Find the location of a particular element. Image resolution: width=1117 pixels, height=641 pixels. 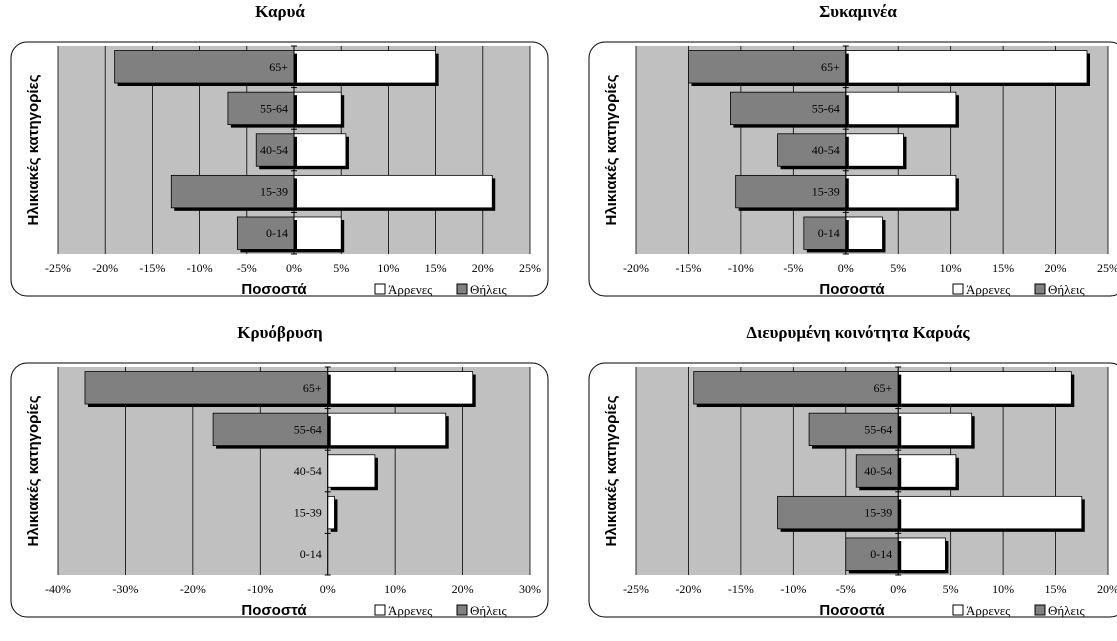

x-tick-label: 30% is located at coordinates (530, 589).